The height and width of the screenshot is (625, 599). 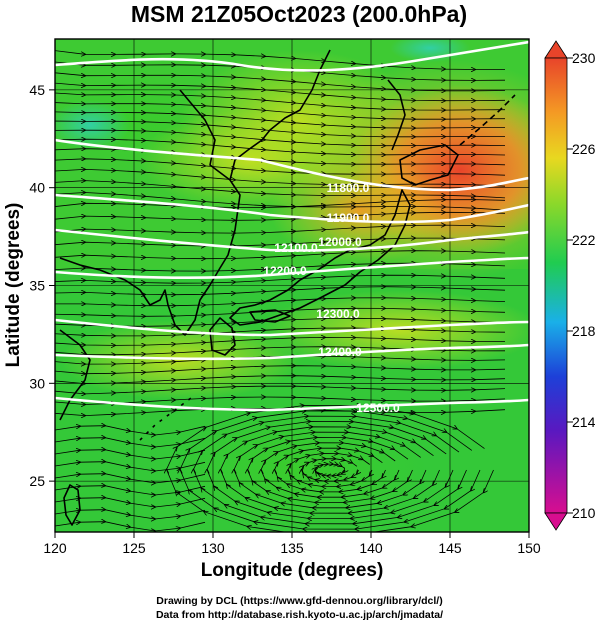 I want to click on y-tick-label: 35, so click(x=37, y=286).